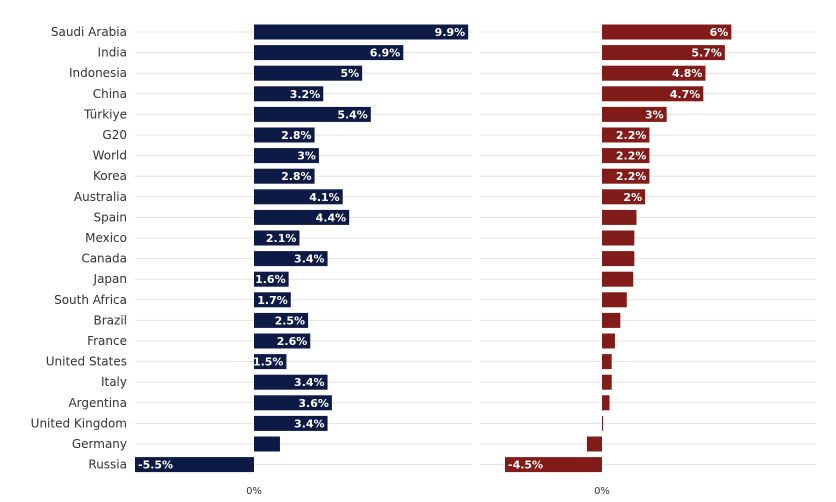 This screenshot has width=836, height=502. Describe the element at coordinates (90, 300) in the screenshot. I see `category-label-south-africa: South Africa` at that location.